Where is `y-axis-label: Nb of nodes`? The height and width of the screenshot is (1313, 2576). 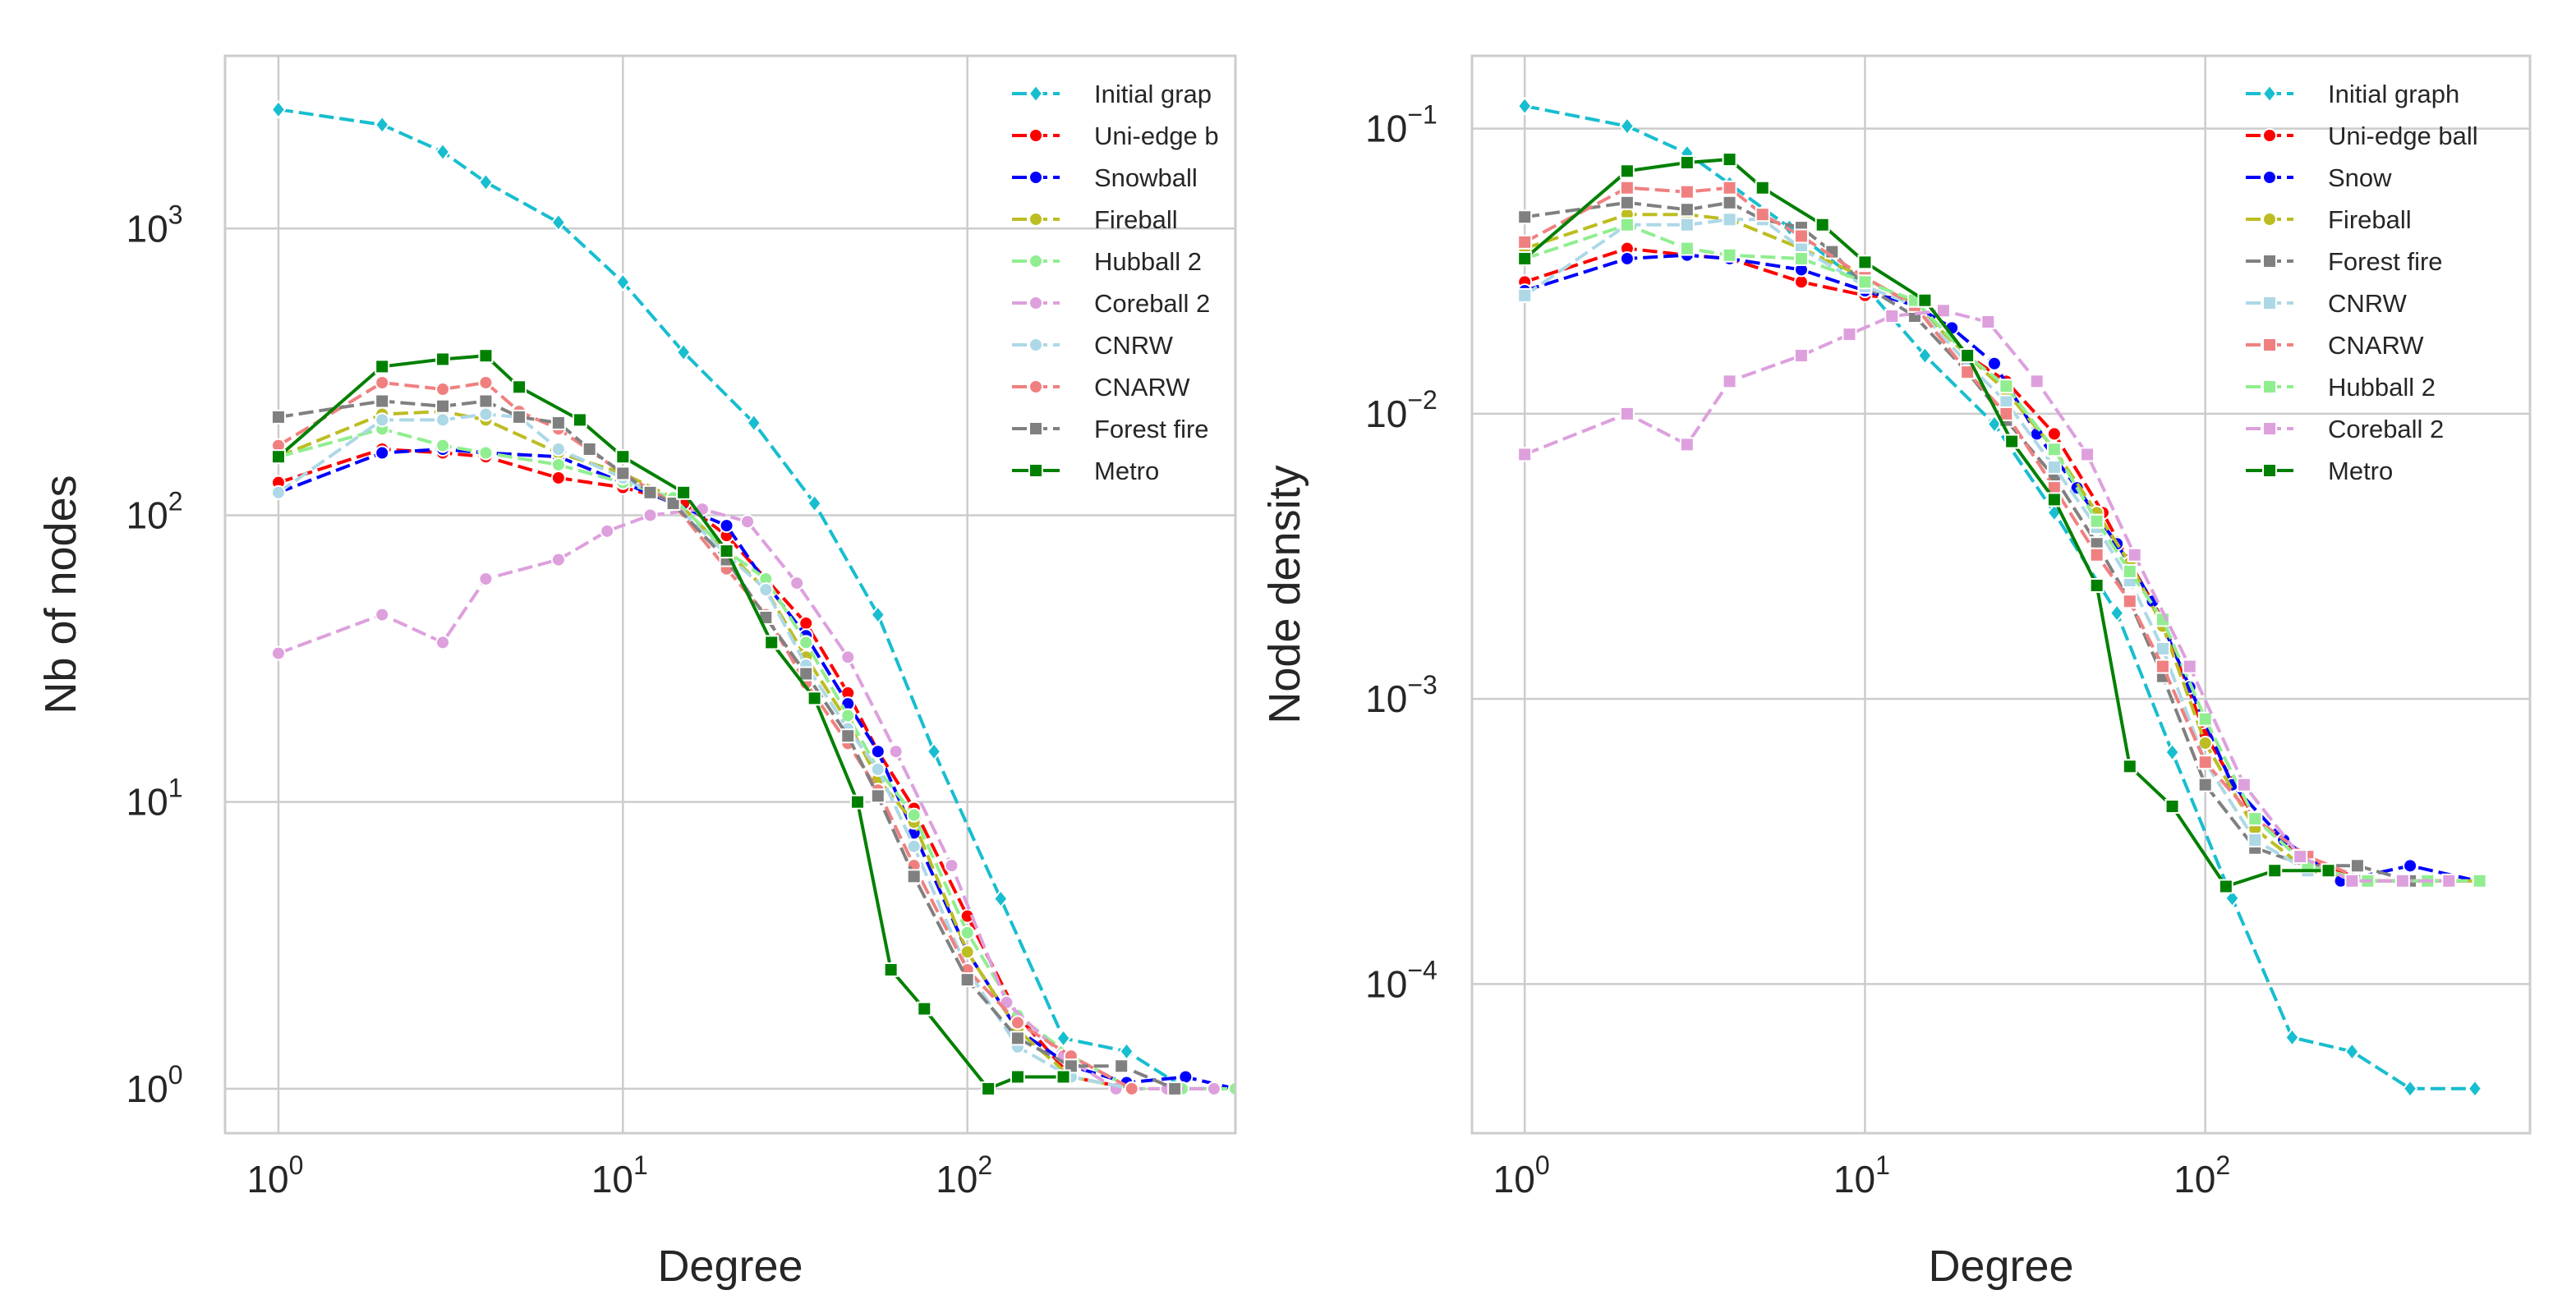 y-axis-label: Nb of nodes is located at coordinates (60, 594).